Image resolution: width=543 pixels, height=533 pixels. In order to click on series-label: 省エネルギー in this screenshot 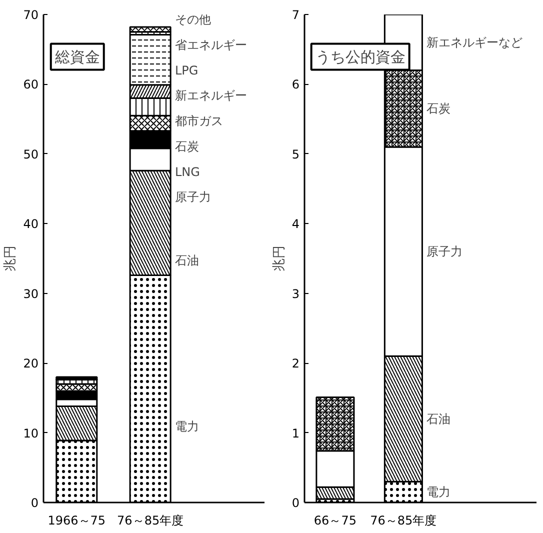, I will do `click(210, 45)`.